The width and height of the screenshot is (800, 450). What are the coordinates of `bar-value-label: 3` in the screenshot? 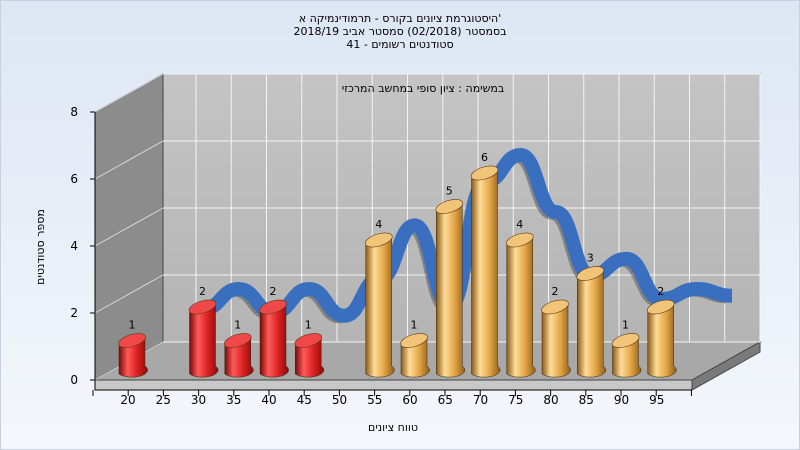 It's located at (590, 258).